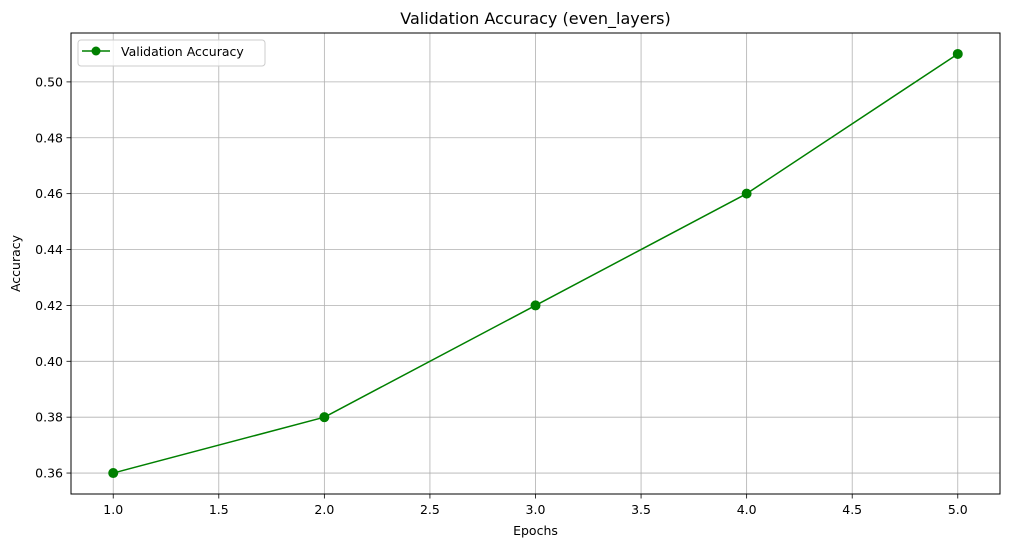  Describe the element at coordinates (324, 509) in the screenshot. I see `x-tick-label: 2.0` at that location.